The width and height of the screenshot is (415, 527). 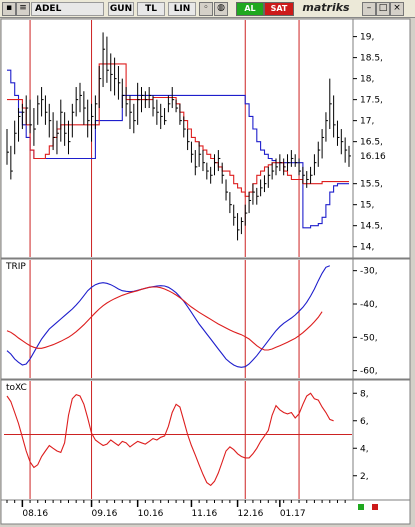 What do you see at coordinates (16, 388) in the screenshot?
I see `pane-3-title: toXC` at bounding box center [16, 388].